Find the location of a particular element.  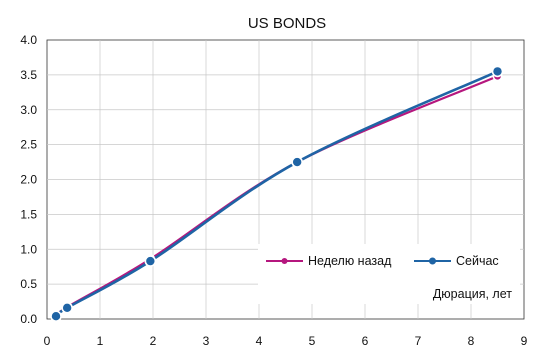

legend is located at coordinates (389, 274).